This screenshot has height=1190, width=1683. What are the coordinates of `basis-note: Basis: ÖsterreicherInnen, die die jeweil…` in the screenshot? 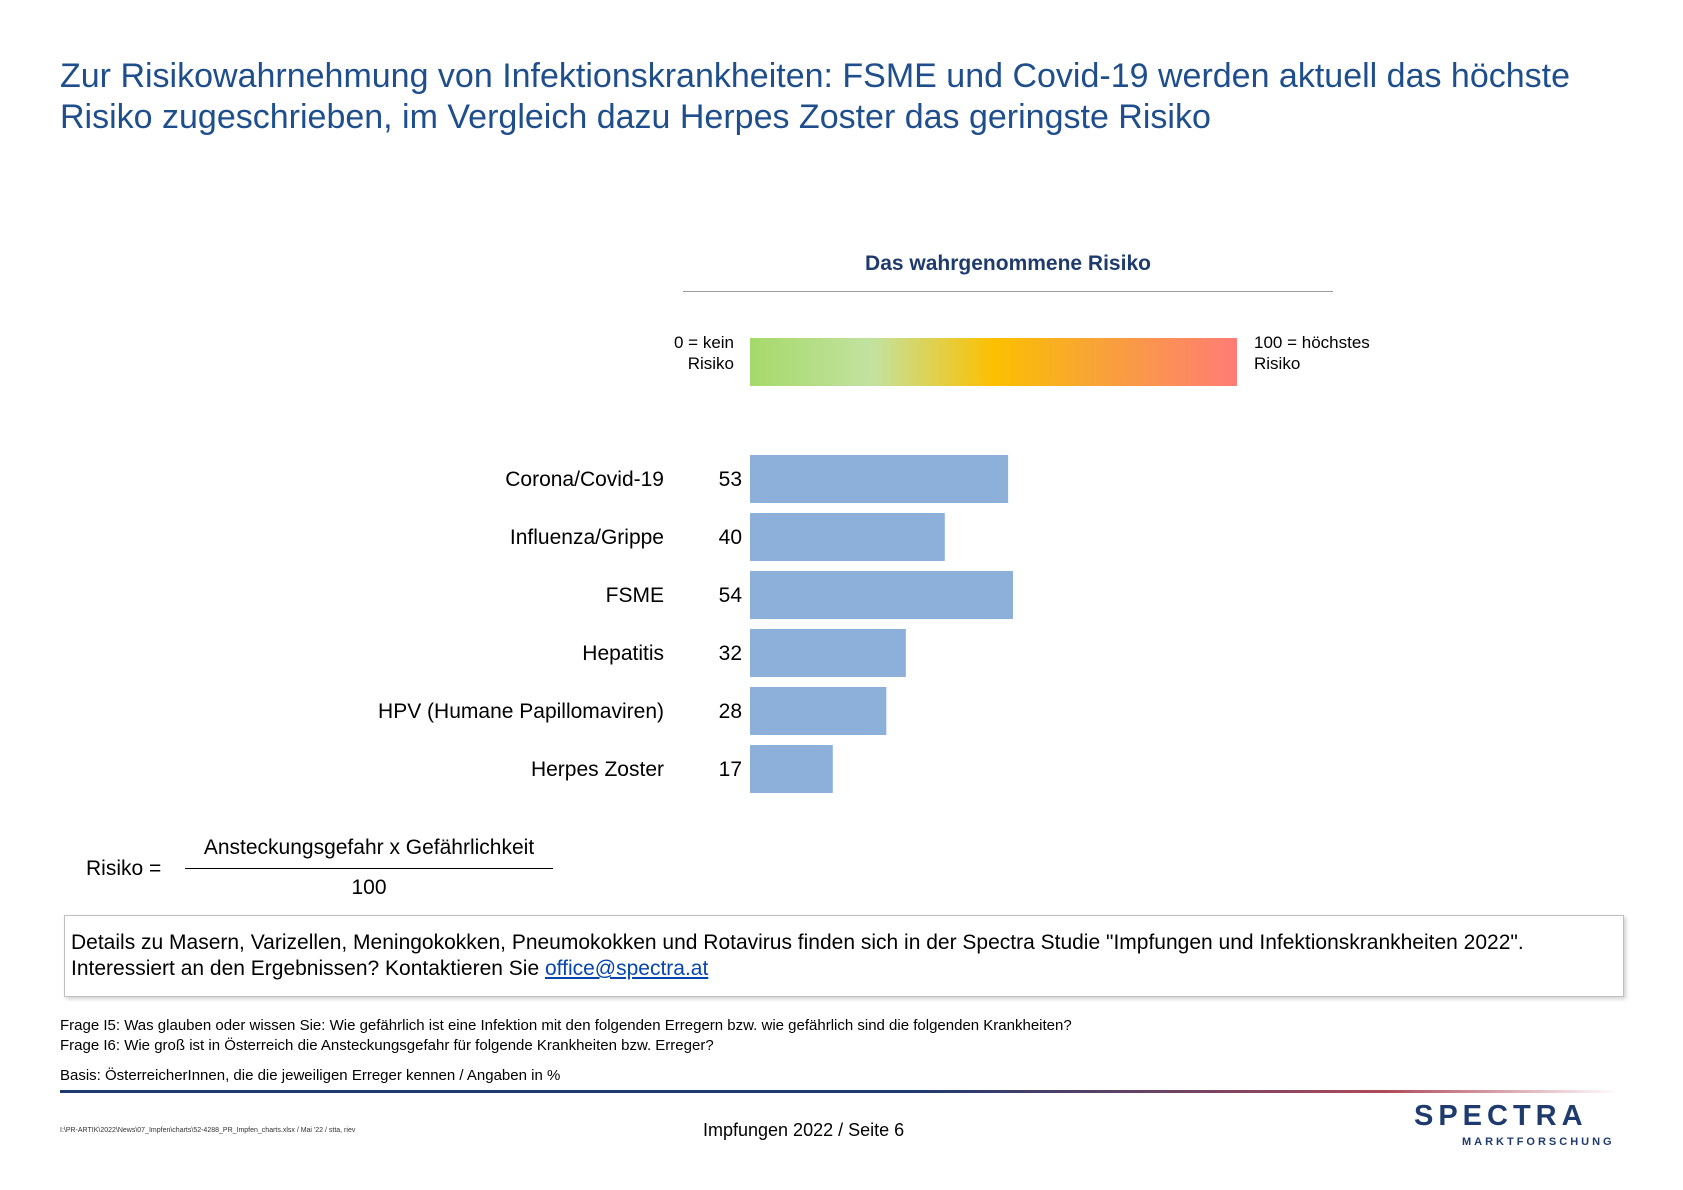 It's located at (310, 1075).